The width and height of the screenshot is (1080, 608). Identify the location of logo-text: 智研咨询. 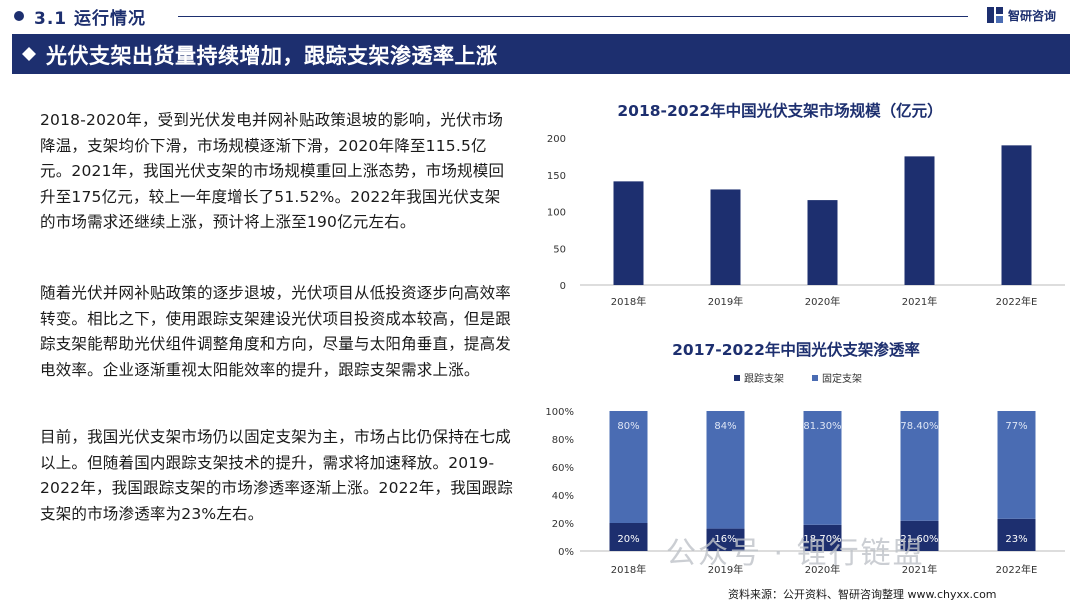
(1032, 15).